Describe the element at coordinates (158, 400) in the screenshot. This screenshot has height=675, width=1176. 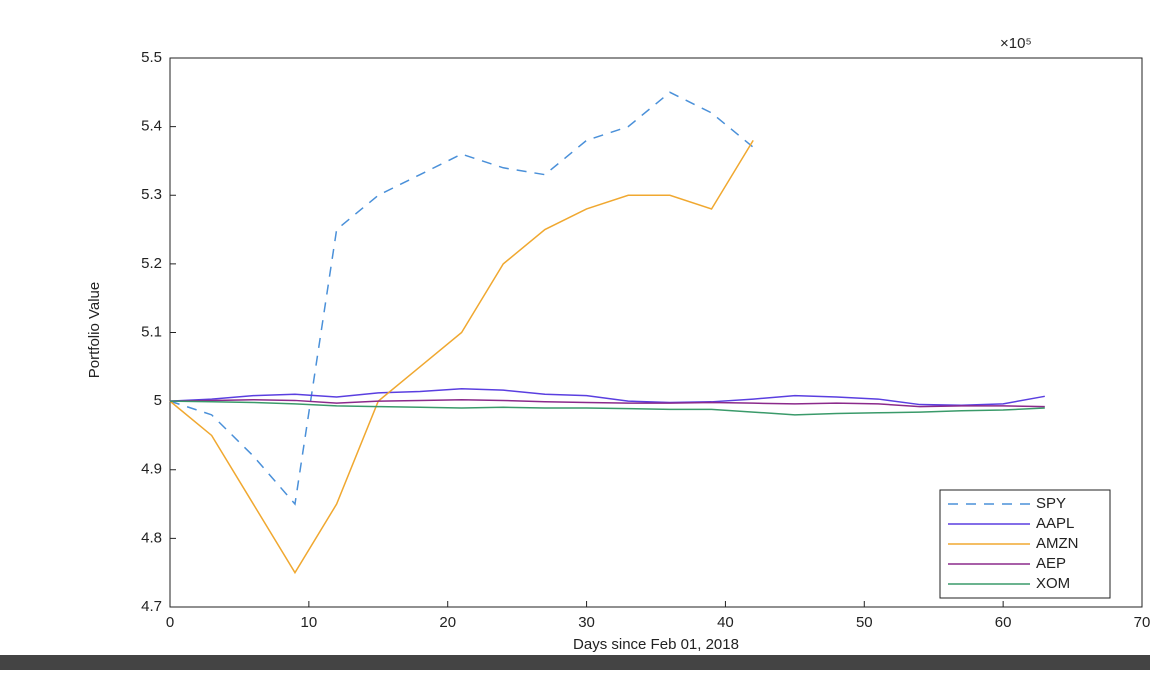
I see `y-tick-label: 5` at that location.